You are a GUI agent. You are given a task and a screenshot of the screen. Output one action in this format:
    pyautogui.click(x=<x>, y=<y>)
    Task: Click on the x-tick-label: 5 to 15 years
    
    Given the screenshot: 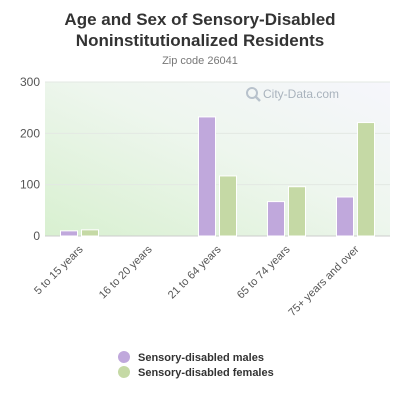 What is the action you would take?
    pyautogui.click(x=59, y=270)
    